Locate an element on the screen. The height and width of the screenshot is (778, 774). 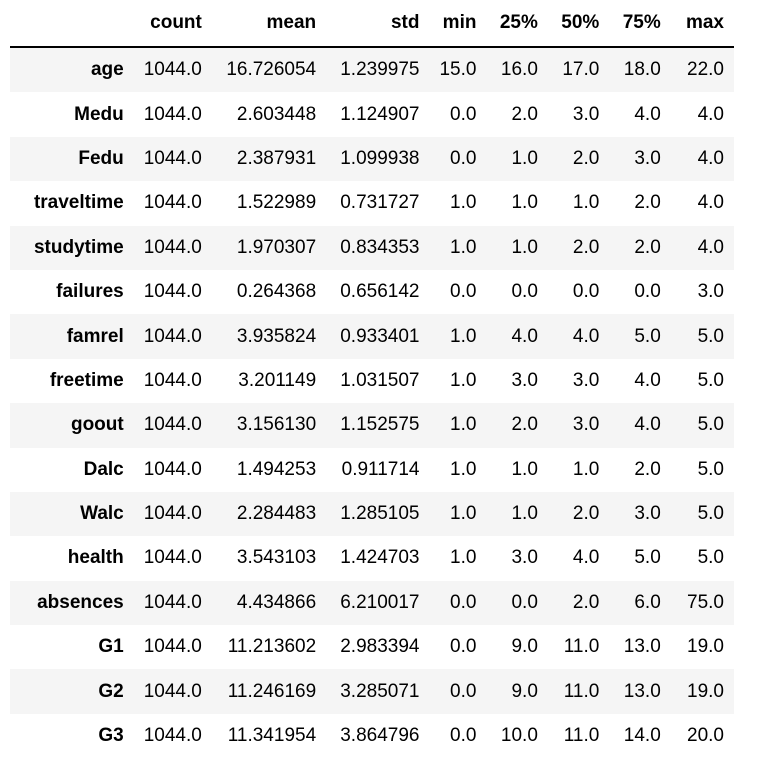
row-label: G1 is located at coordinates (111, 647).